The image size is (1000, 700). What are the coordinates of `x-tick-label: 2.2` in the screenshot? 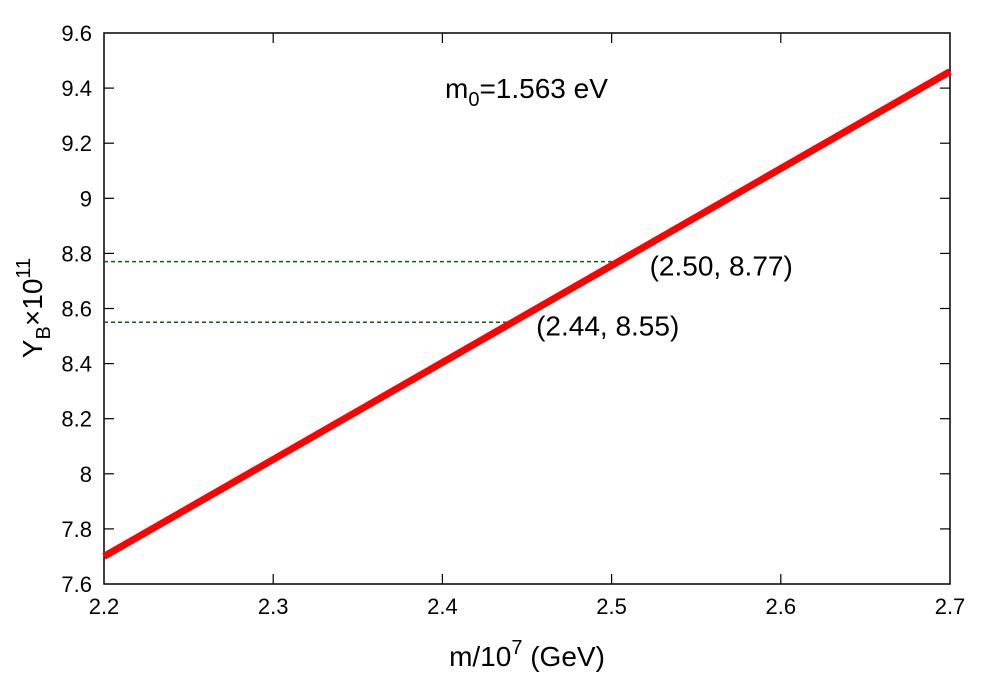 It's located at (104, 606).